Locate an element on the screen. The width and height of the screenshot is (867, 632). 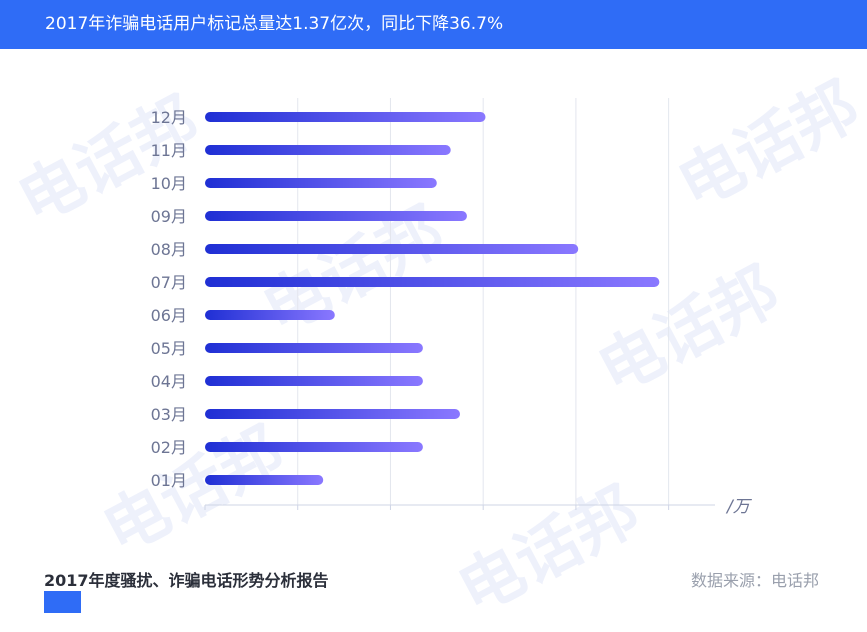
data-source: 数据来源：电话邦 is located at coordinates (754, 580).